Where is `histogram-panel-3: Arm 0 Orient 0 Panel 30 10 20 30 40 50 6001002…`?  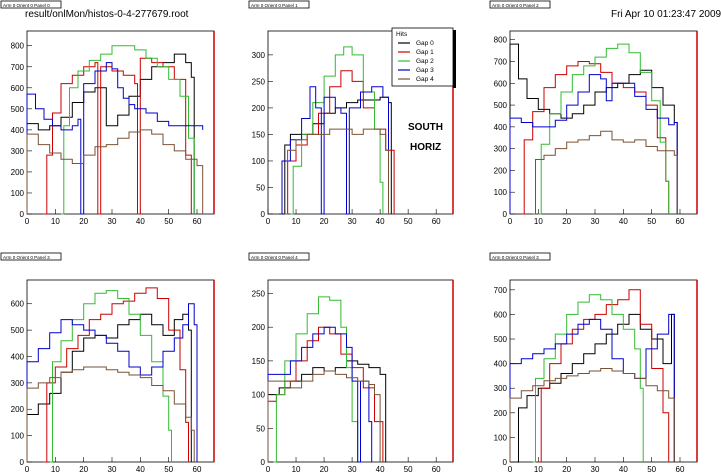
histogram-panel-3: Arm 0 Orient 0 Panel 30 10 20 30 40 50 6001002… is located at coordinates (107, 363).